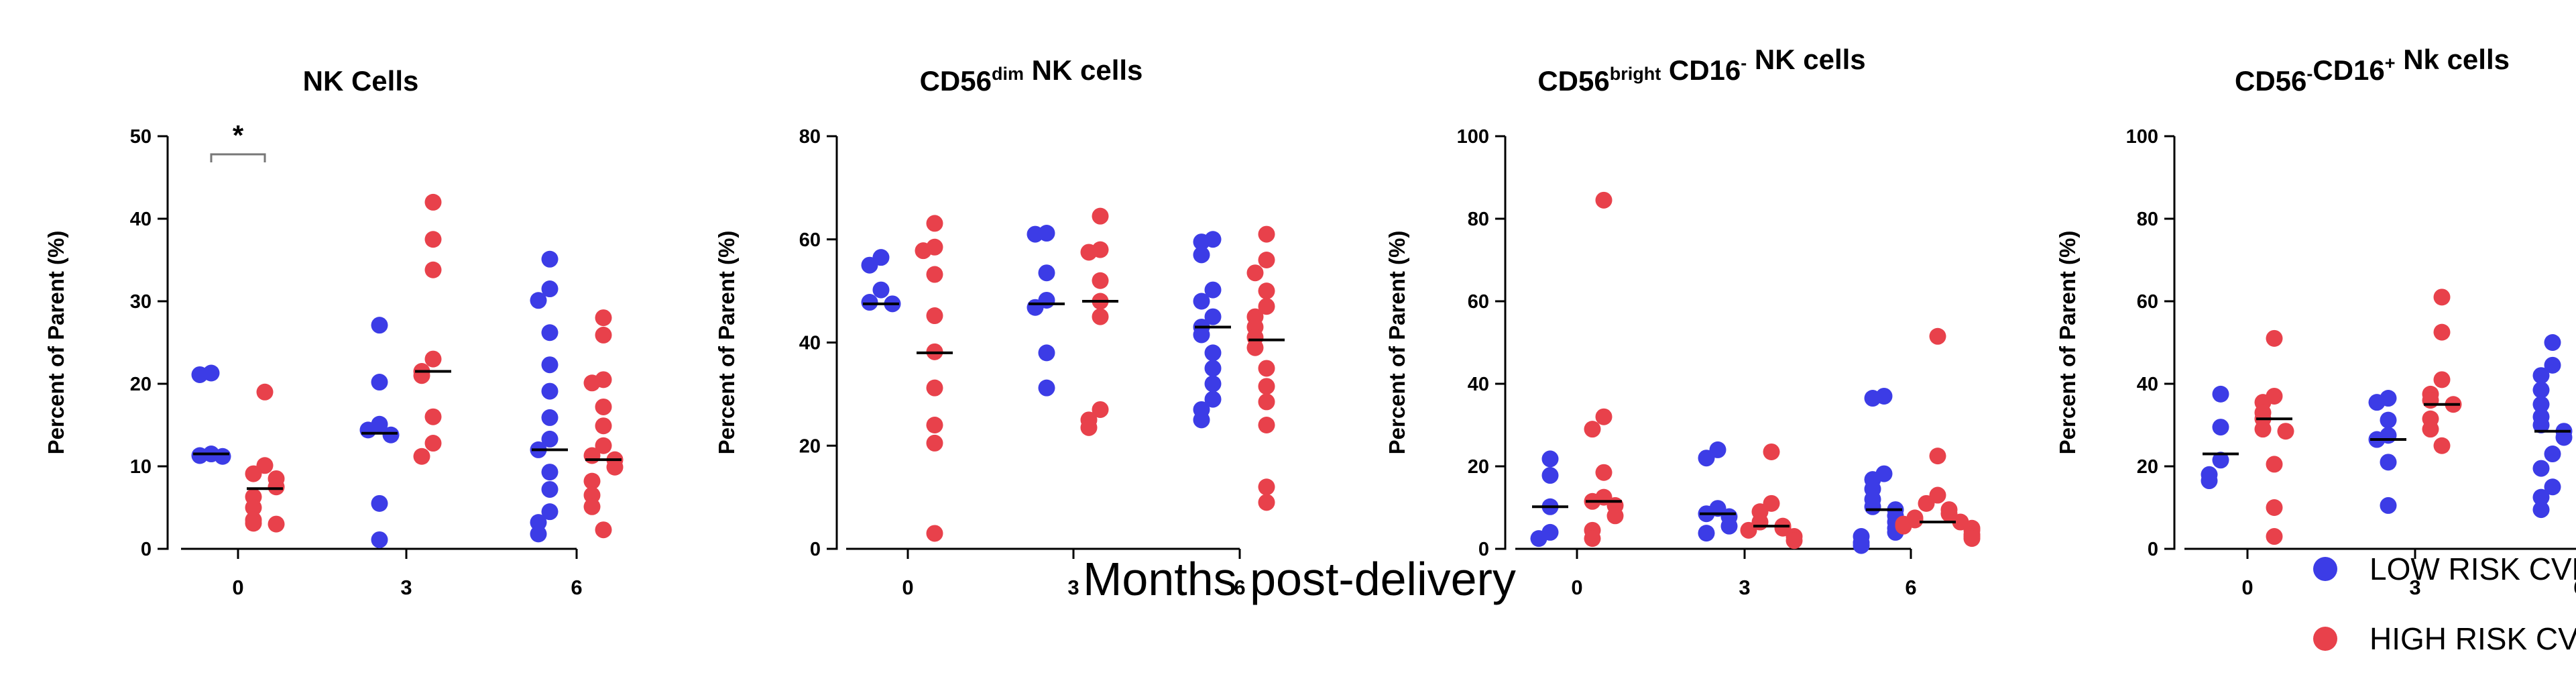 This screenshot has height=679, width=2576. Describe the element at coordinates (810, 137) in the screenshot. I see `y-tick-label: 80` at that location.